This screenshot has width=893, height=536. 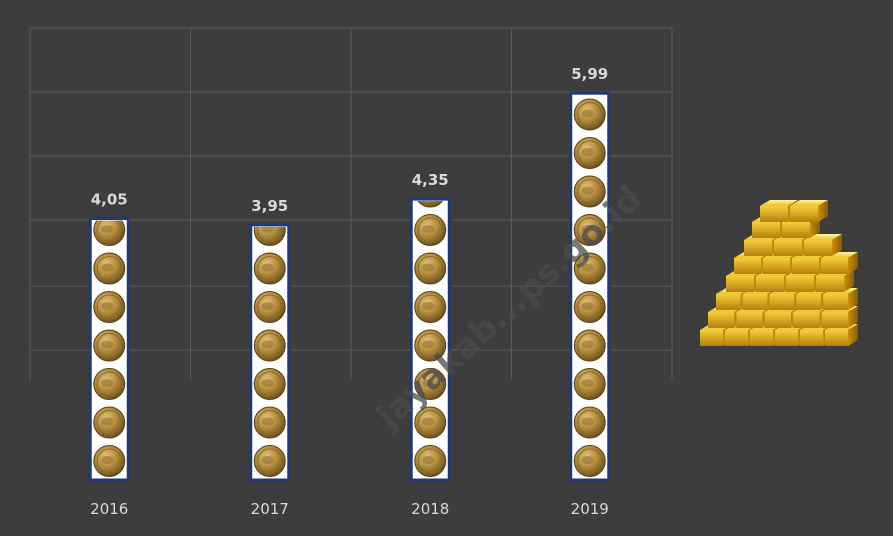 I want to click on bar-2016, so click(x=109, y=349).